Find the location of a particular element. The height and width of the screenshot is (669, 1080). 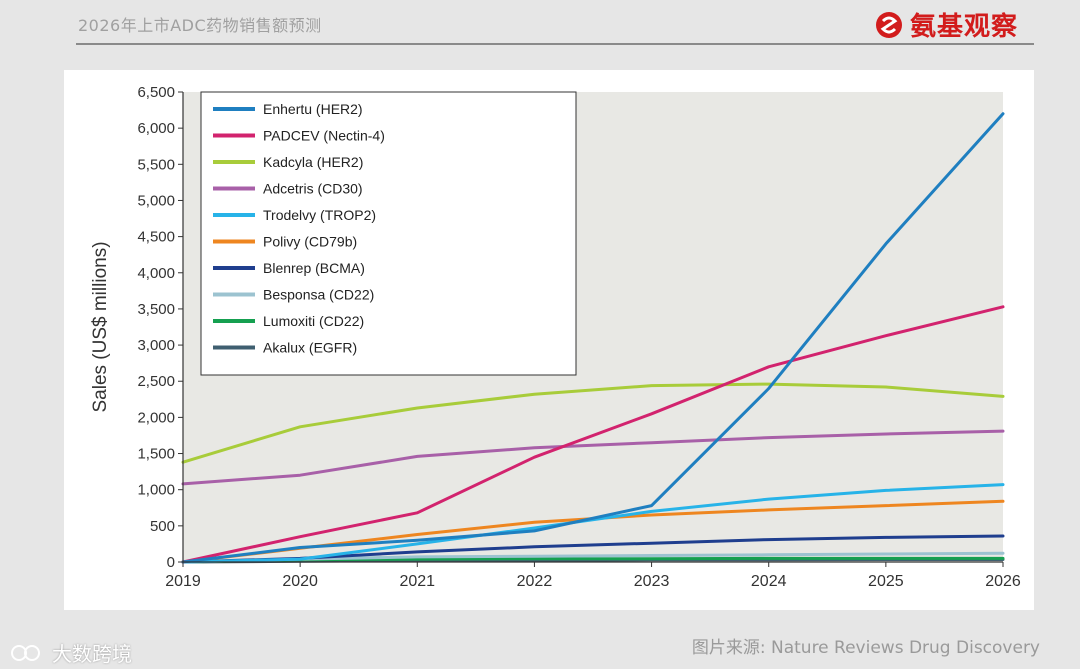

legend-label-8: Lumoxiti (CD22) is located at coordinates (313, 321).